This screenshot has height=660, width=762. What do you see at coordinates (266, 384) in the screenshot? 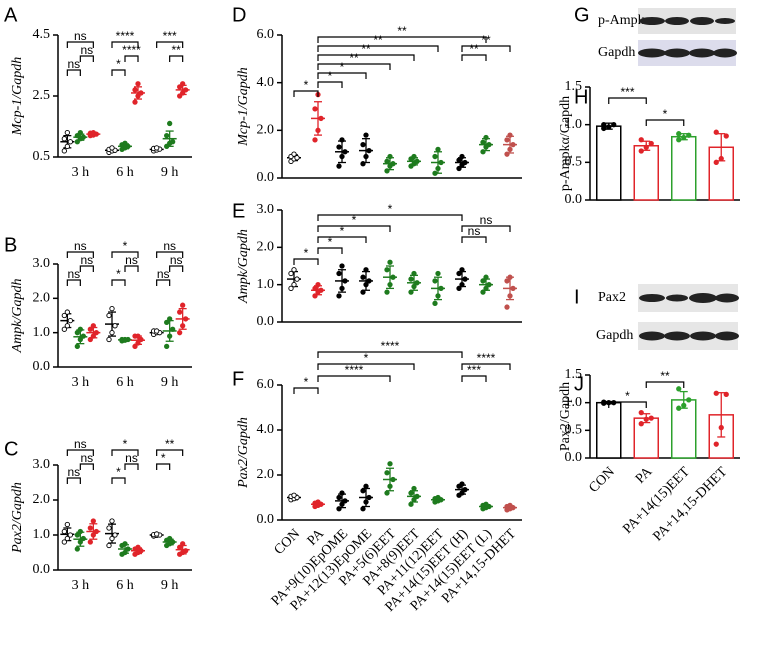
I see `y-tick-label: 6.0` at bounding box center [266, 384].